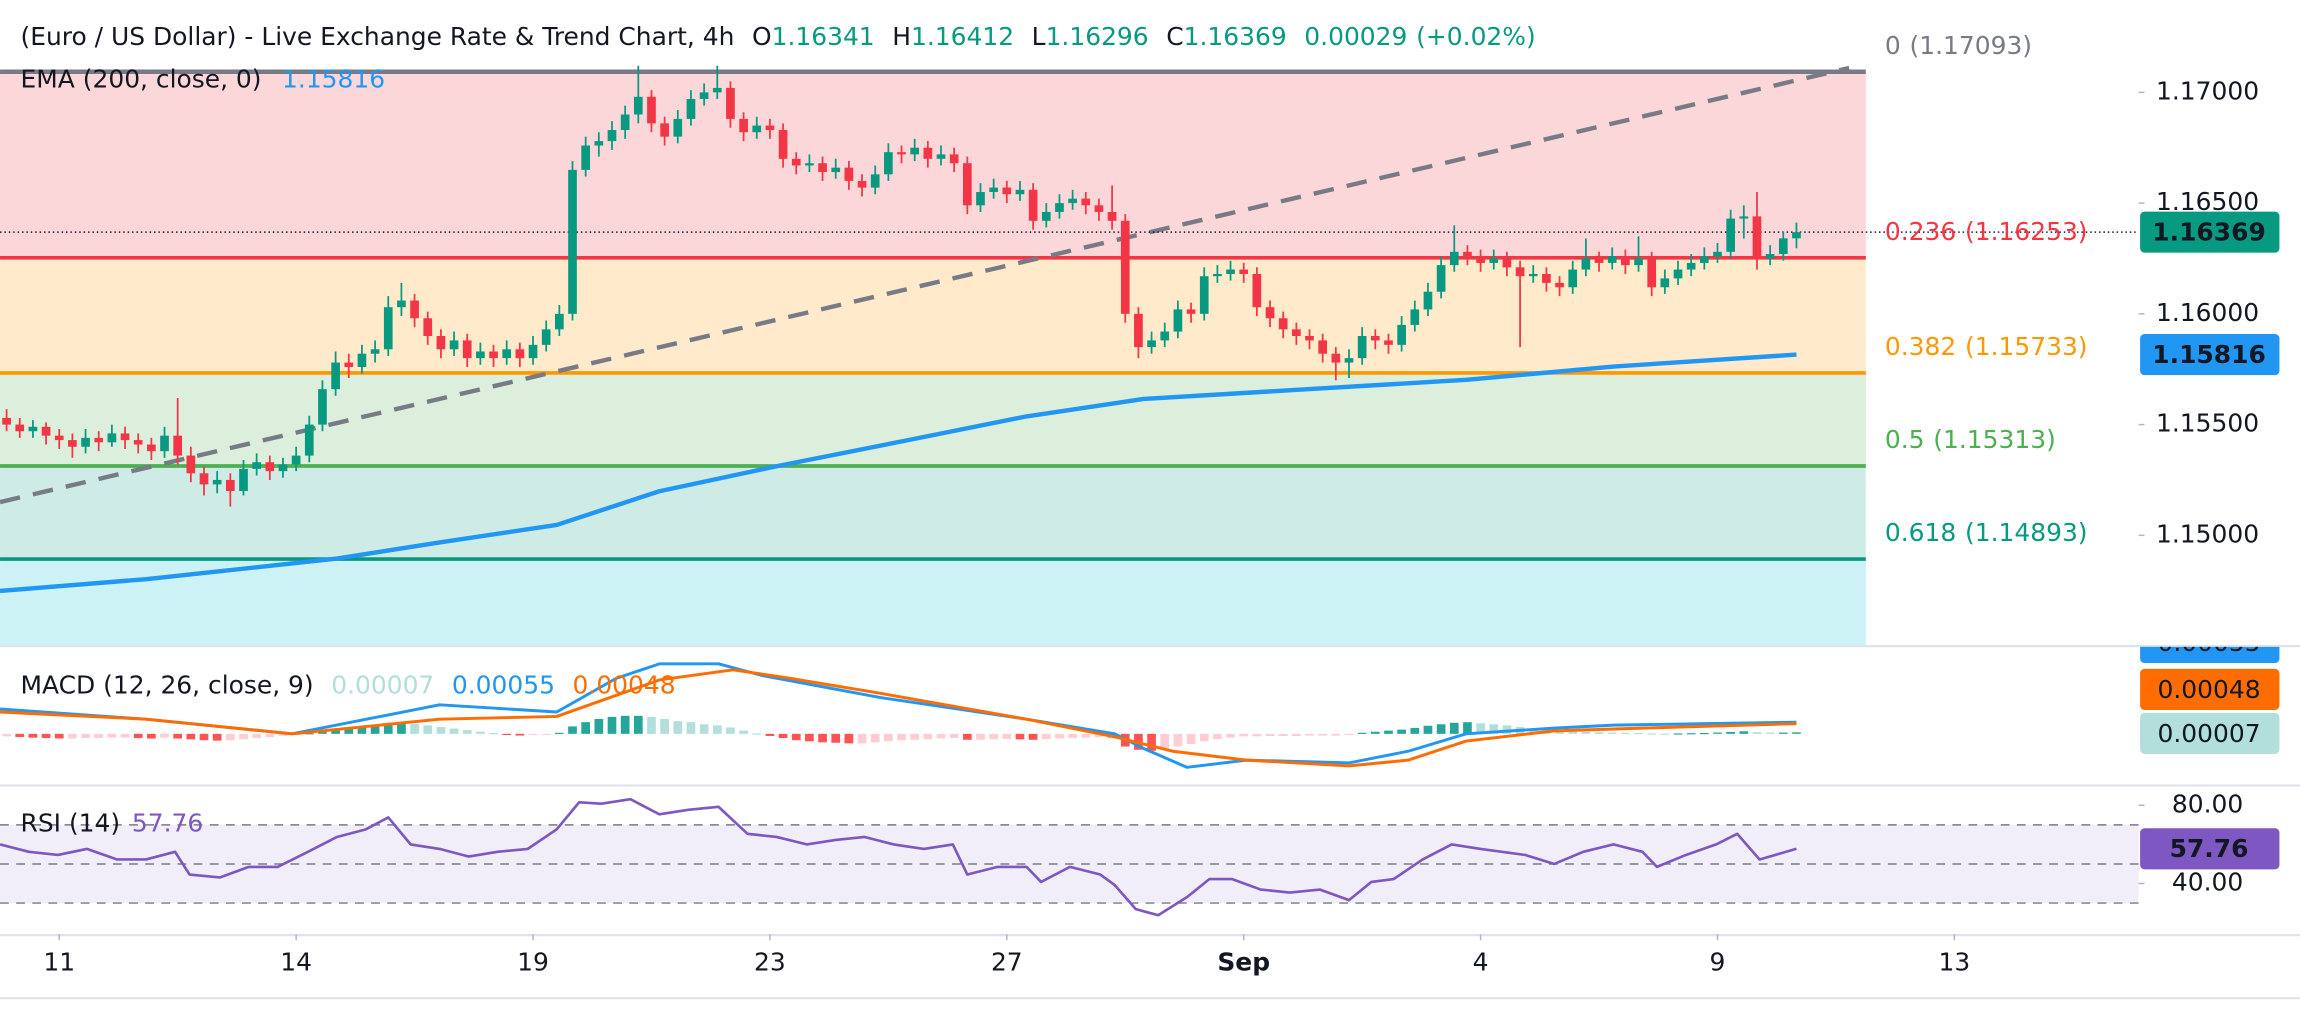 The height and width of the screenshot is (1030, 2300). Describe the element at coordinates (1243, 962) in the screenshot. I see `x-tick-label: Sep` at that location.